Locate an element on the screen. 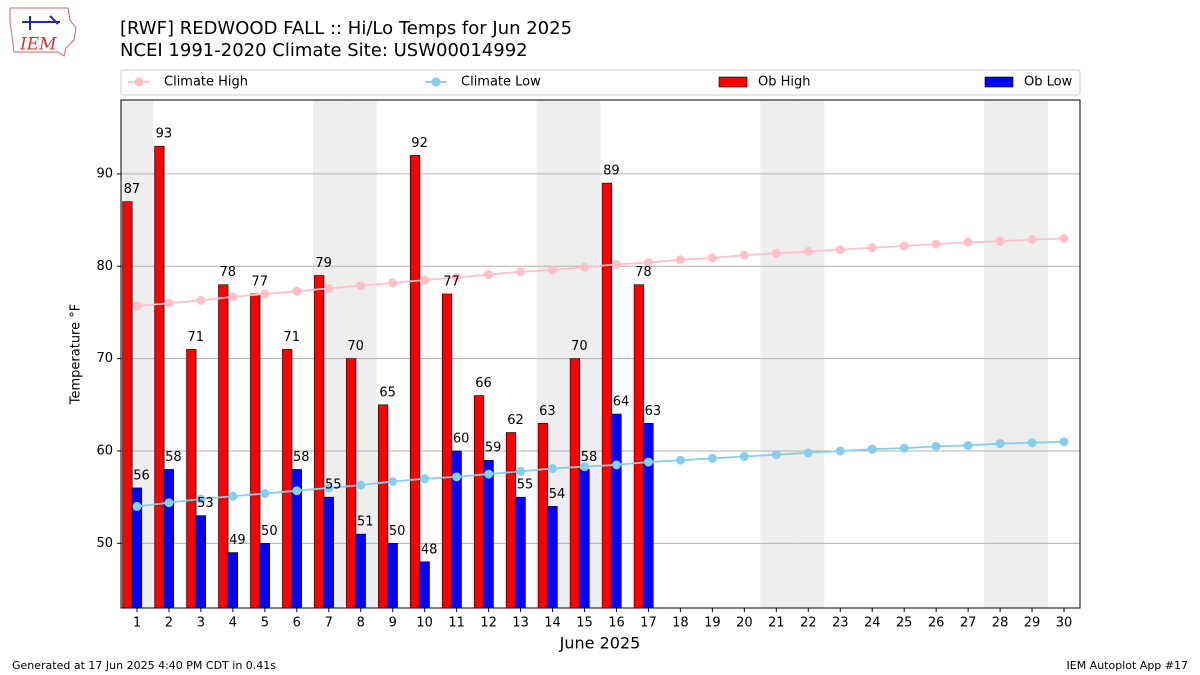  x-tick-label: 14 is located at coordinates (552, 623).